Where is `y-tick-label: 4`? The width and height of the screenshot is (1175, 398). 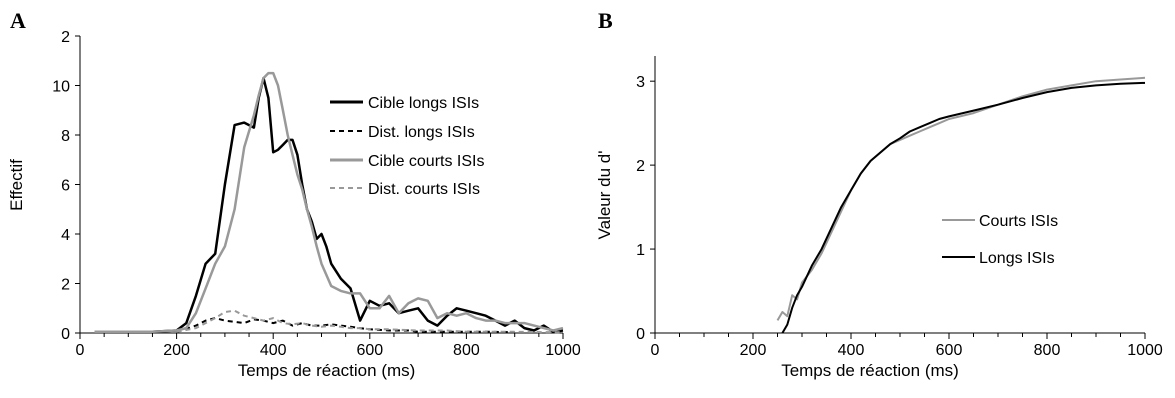
y-tick-label: 4 is located at coordinates (65, 235).